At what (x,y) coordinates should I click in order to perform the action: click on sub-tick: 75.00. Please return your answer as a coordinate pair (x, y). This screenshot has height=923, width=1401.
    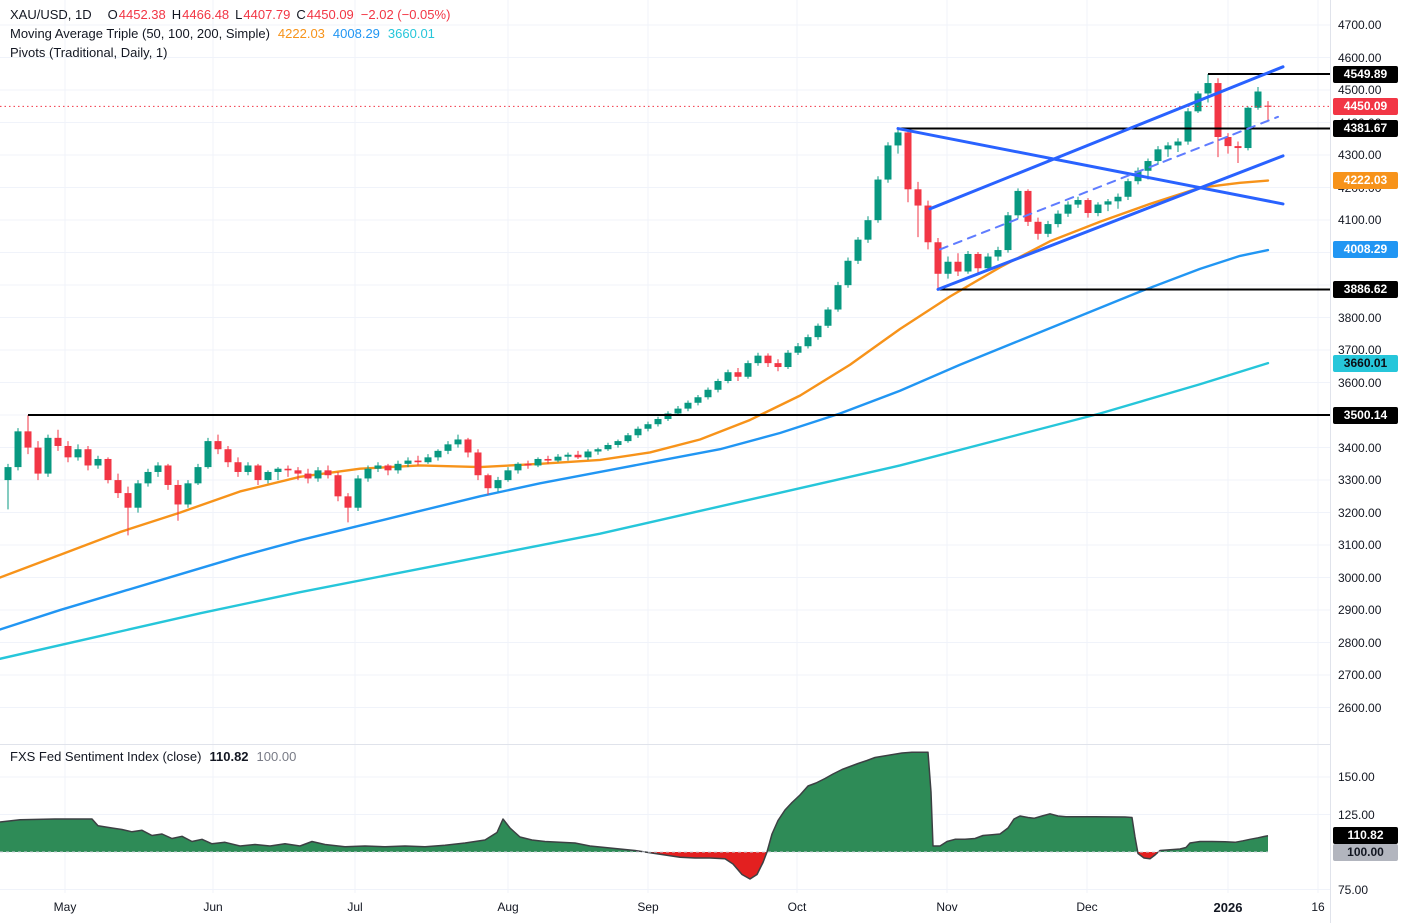
    Looking at the image, I should click on (1353, 889).